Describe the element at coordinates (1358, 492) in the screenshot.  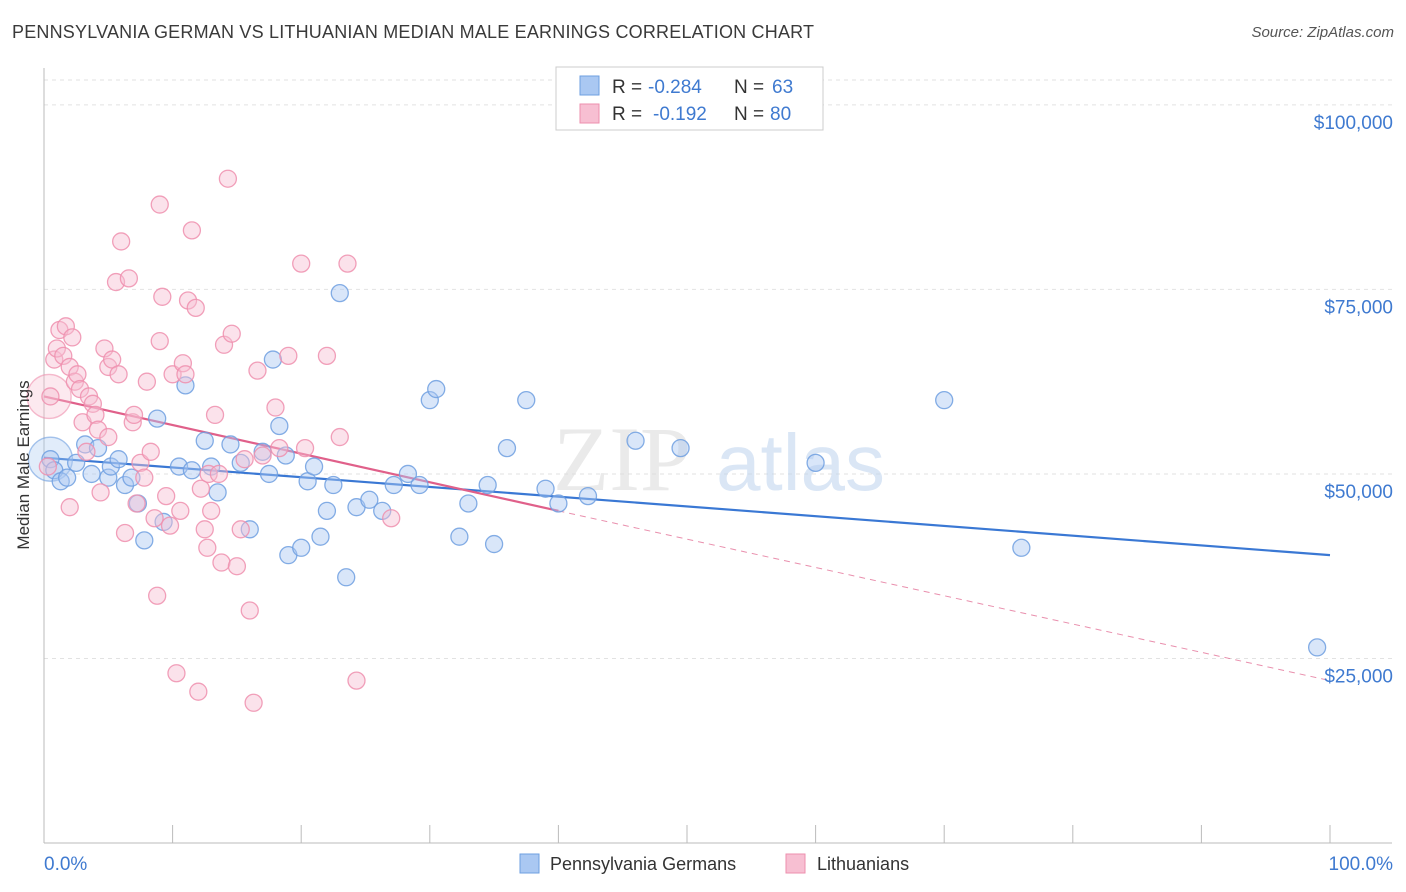
I see `y-tick-label: $50,000` at that location.